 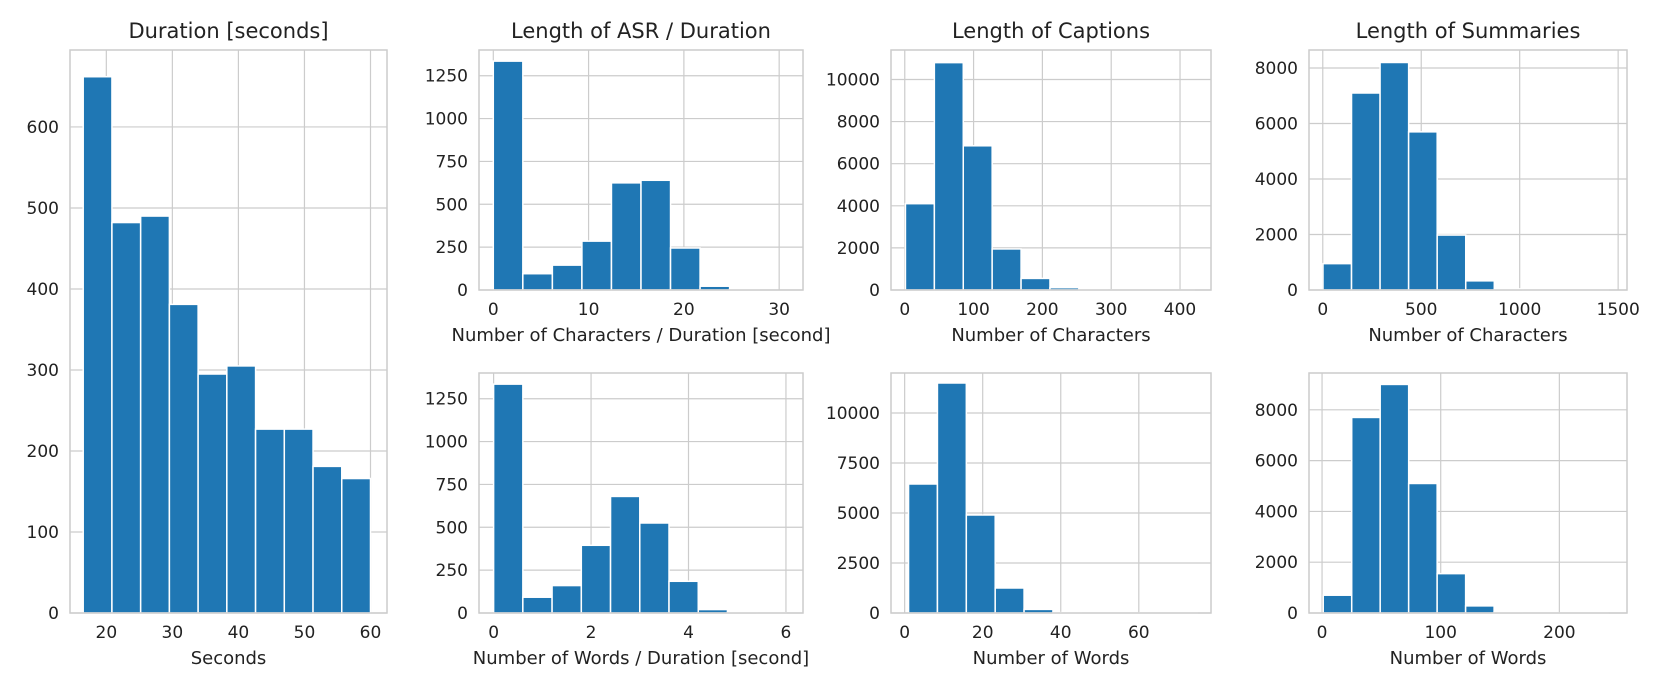 I want to click on summary-chars-ytick-label-2: 4000, so click(x=1276, y=180).